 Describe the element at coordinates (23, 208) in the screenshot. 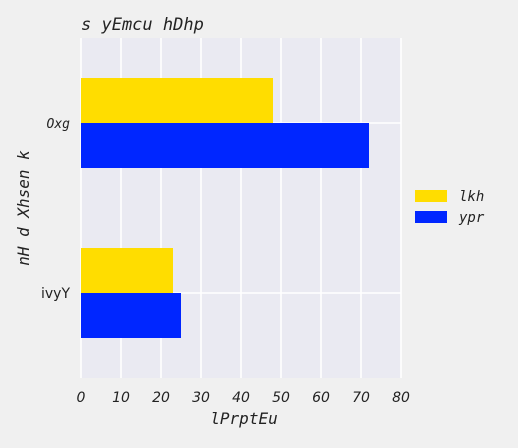

I see `y-axis-label: nH d Xhsen k` at that location.